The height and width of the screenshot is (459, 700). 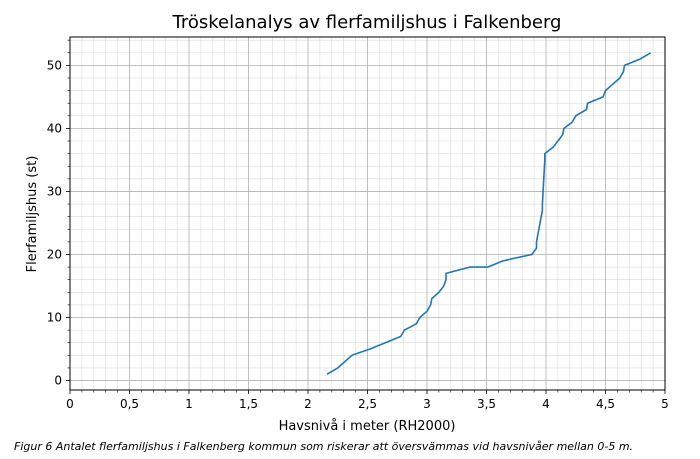 What do you see at coordinates (58, 381) in the screenshot?
I see `y-tick-label: 0` at bounding box center [58, 381].